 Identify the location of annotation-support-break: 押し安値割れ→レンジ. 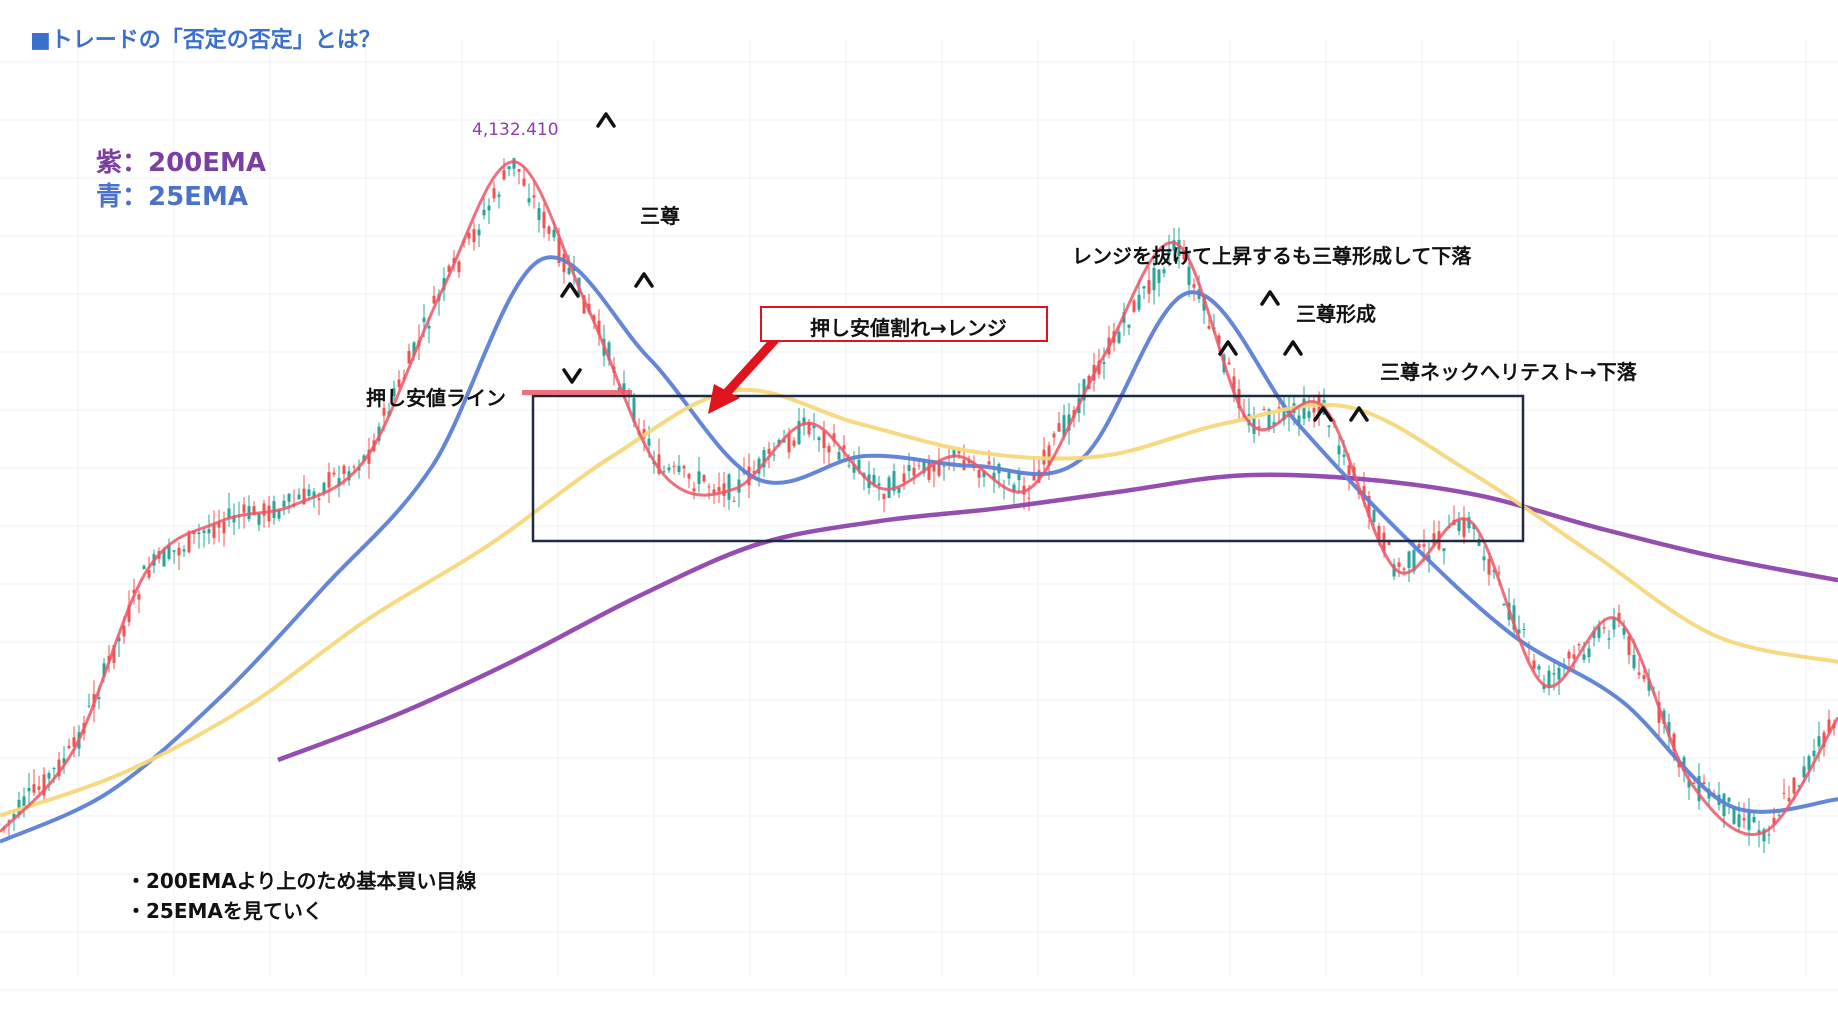
(908, 328).